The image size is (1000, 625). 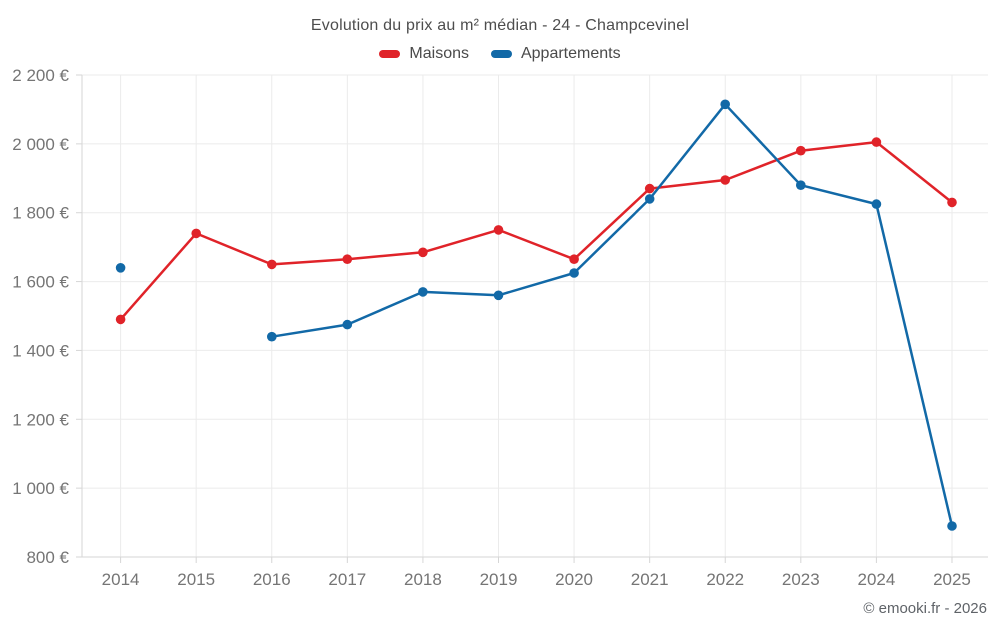 I want to click on copyright-credit: © emooki.fr - 2026, so click(x=925, y=608).